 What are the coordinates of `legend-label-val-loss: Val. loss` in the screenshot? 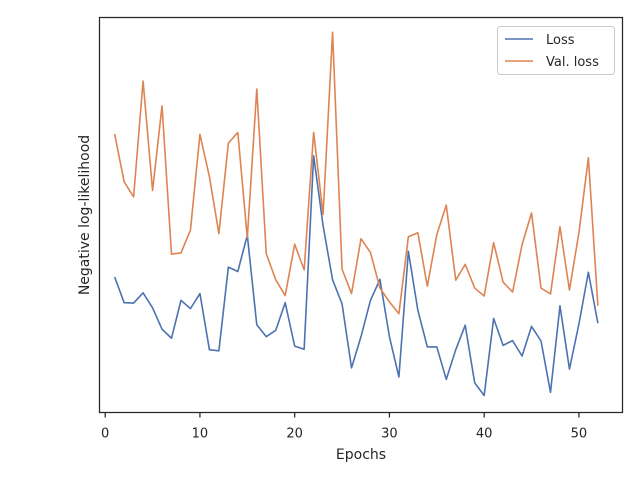 It's located at (572, 62).